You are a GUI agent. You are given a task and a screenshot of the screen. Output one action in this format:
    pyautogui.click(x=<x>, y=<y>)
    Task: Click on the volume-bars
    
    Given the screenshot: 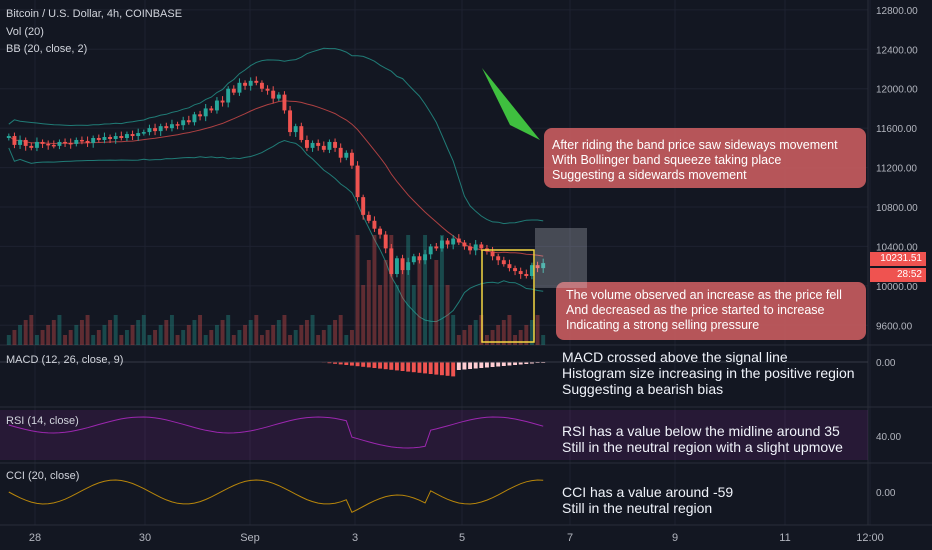 What is the action you would take?
    pyautogui.click(x=276, y=290)
    